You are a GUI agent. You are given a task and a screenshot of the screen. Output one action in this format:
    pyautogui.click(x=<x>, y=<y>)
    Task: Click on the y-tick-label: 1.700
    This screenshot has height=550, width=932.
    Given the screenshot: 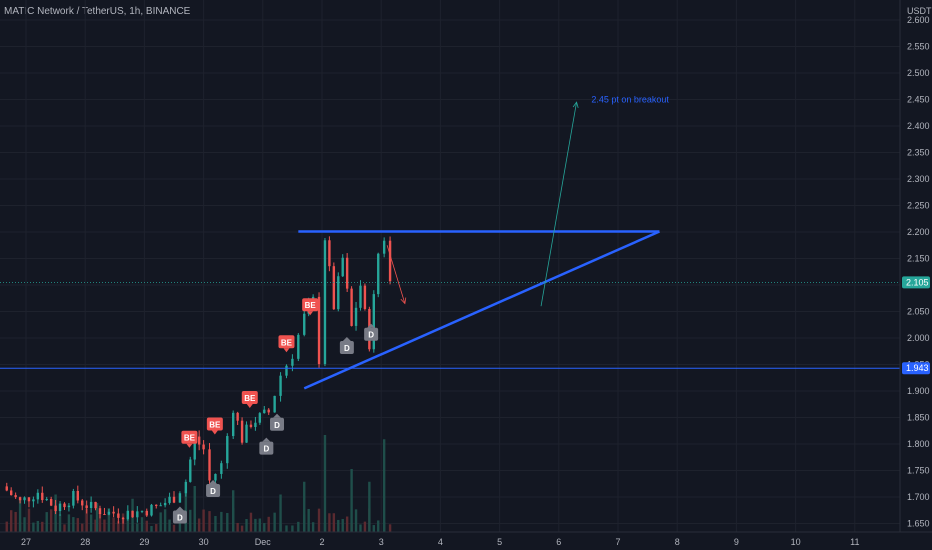 What is the action you would take?
    pyautogui.click(x=918, y=497)
    